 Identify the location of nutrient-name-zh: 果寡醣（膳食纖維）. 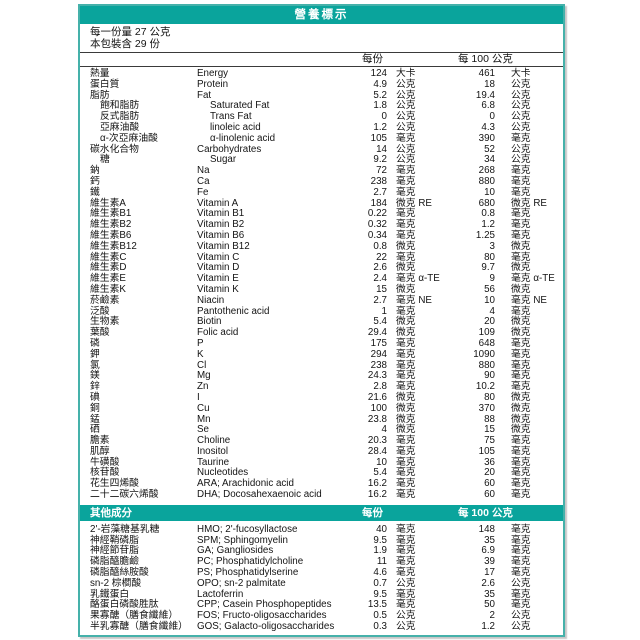
(134, 616).